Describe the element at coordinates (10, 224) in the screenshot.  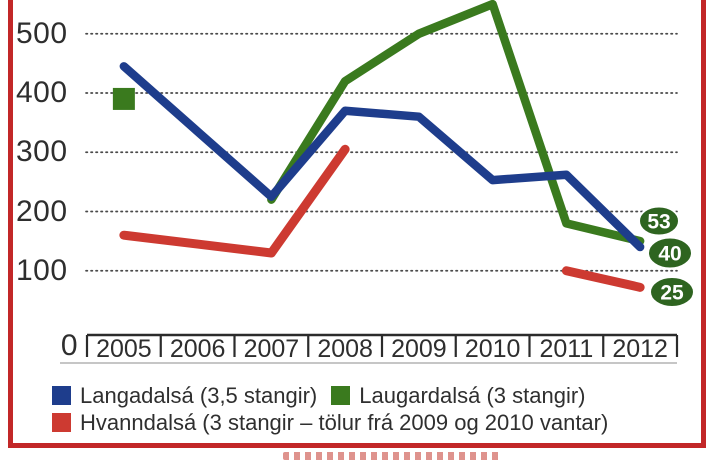
I see `frame-border-left` at that location.